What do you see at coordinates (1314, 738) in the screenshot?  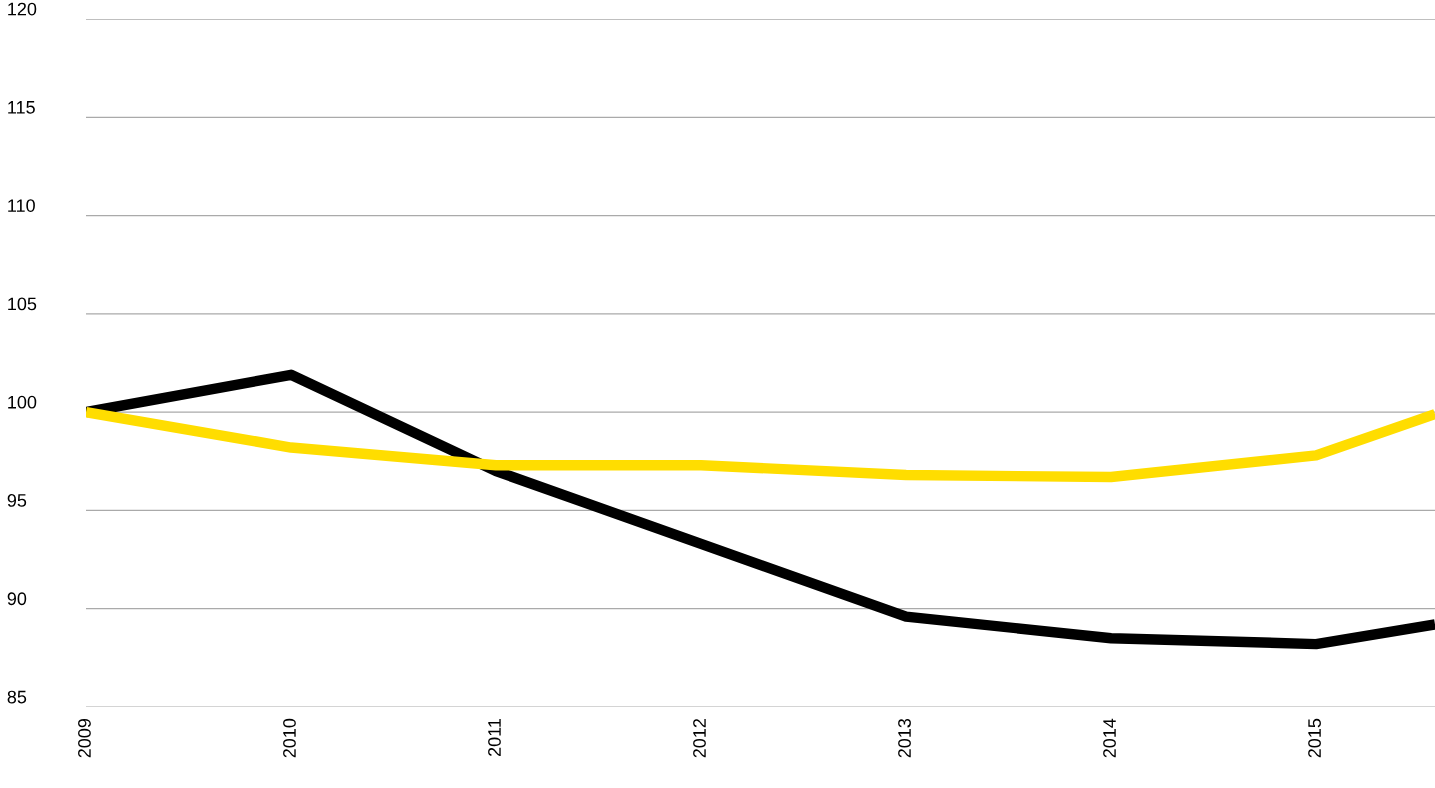 I see `x-tick-label: 2015` at bounding box center [1314, 738].